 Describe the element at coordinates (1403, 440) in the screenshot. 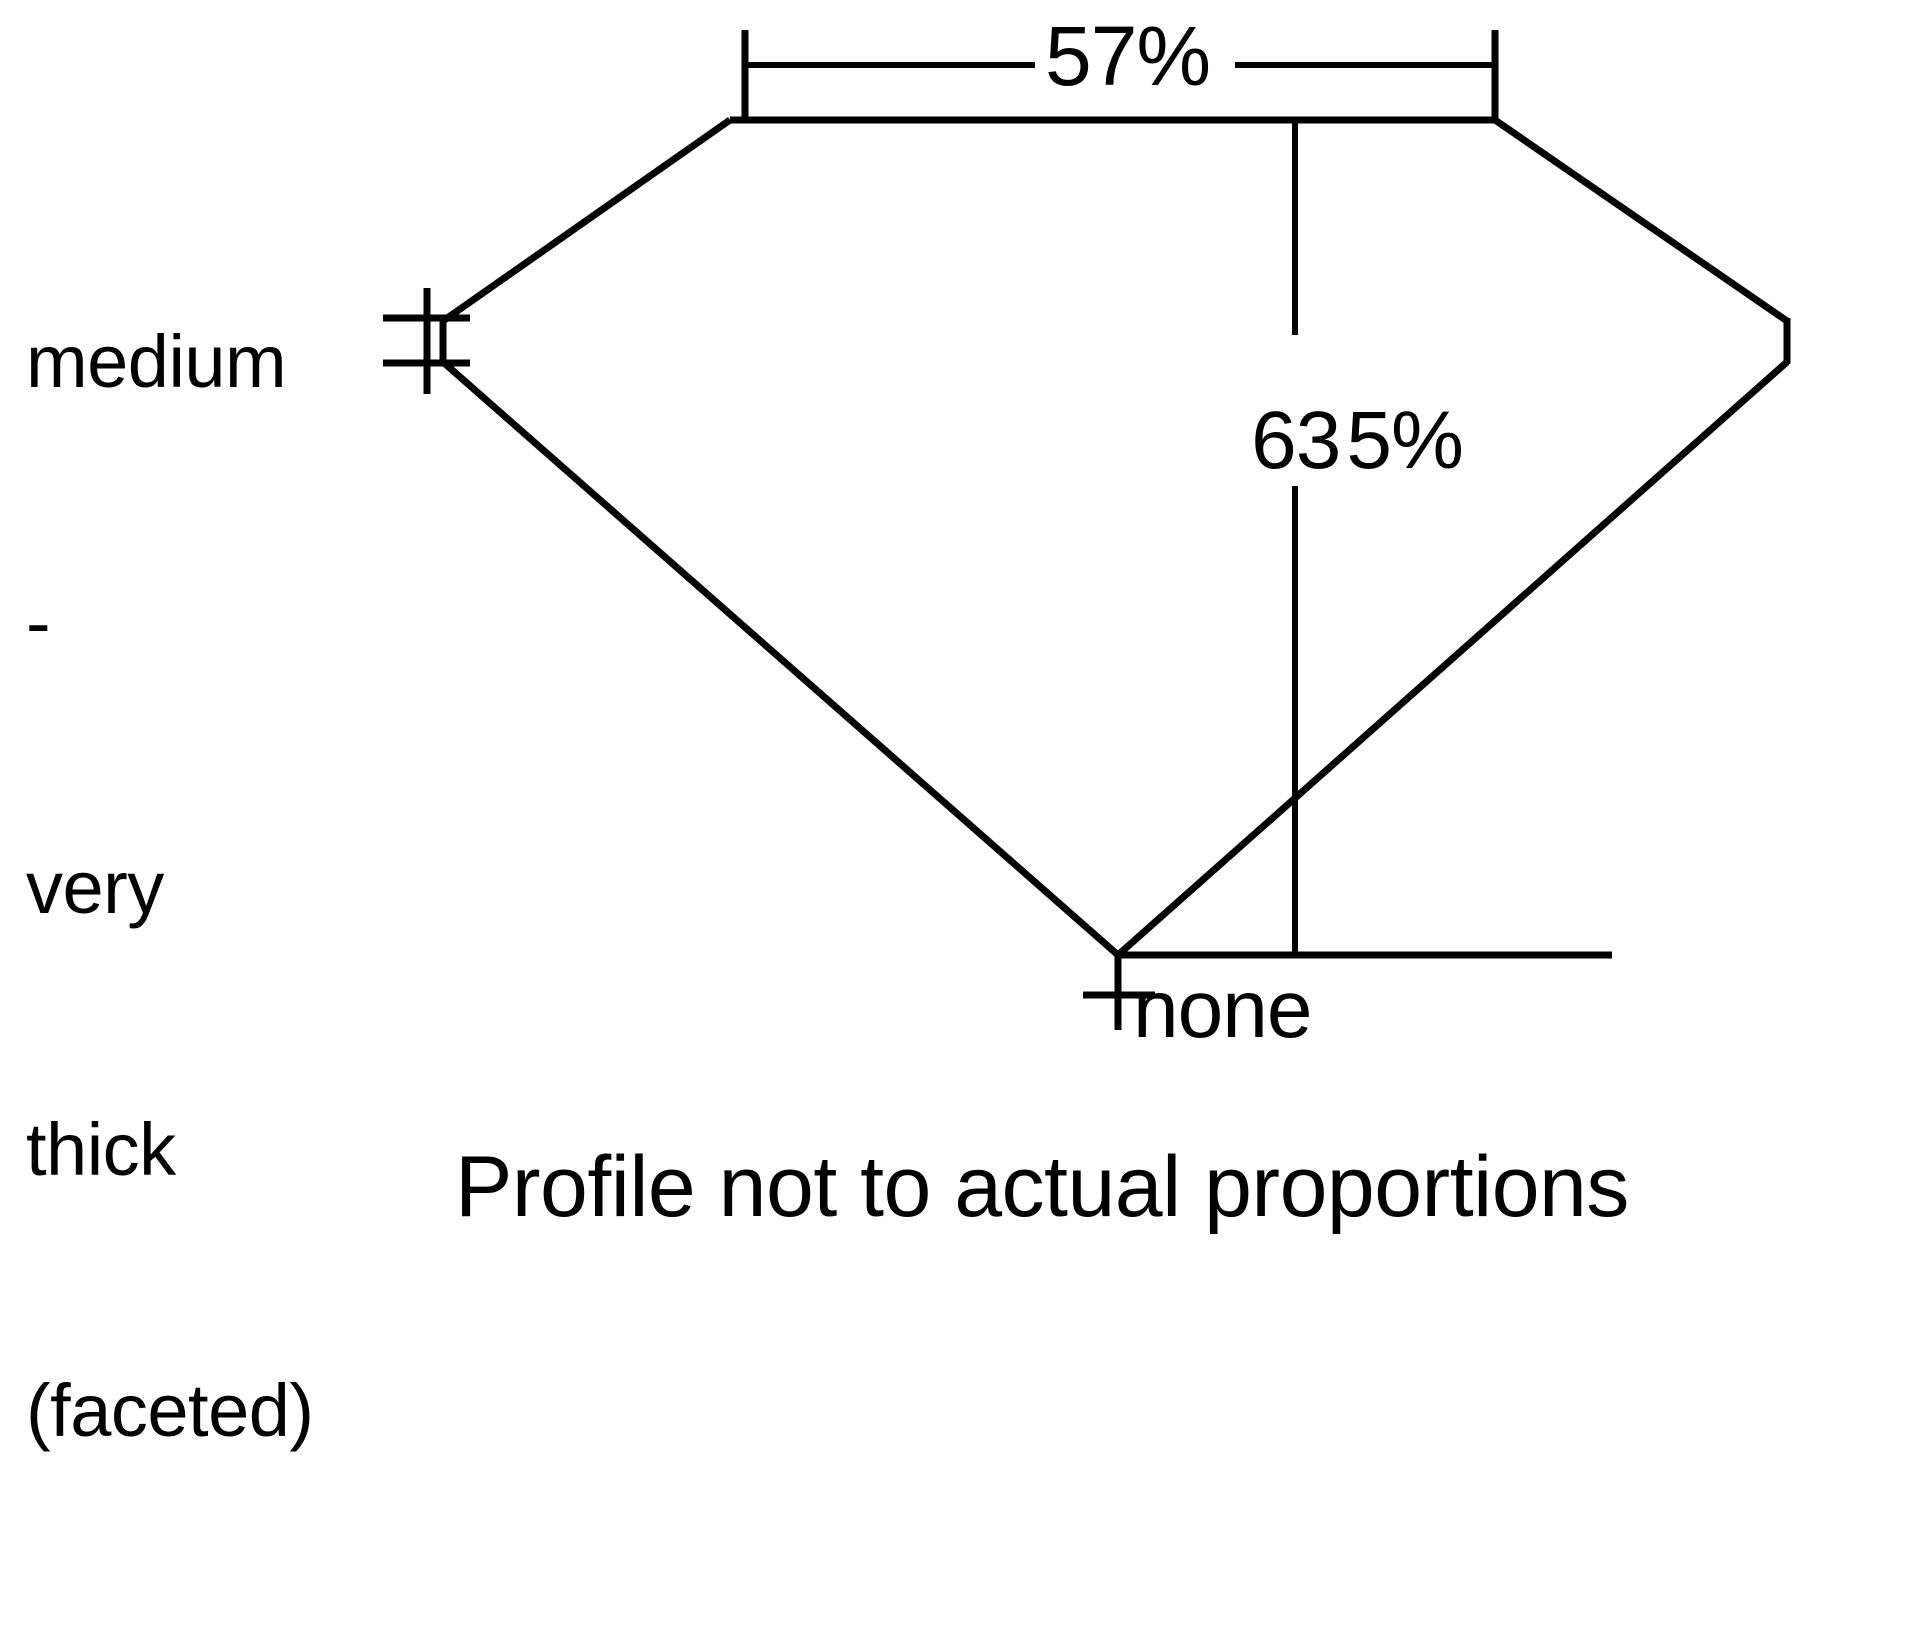

I see `depth-percent-part-b: 5%` at that location.